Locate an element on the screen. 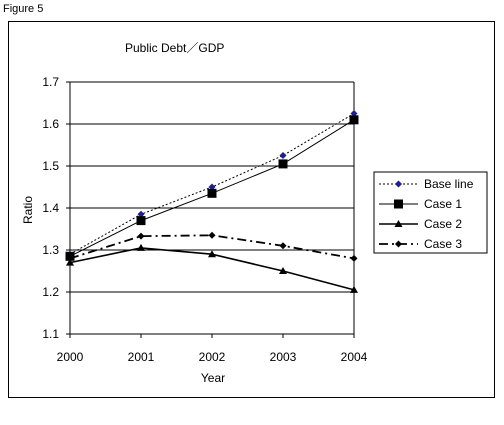 This screenshot has width=504, height=425. y-tick-label: 1.1 is located at coordinates (50, 334).